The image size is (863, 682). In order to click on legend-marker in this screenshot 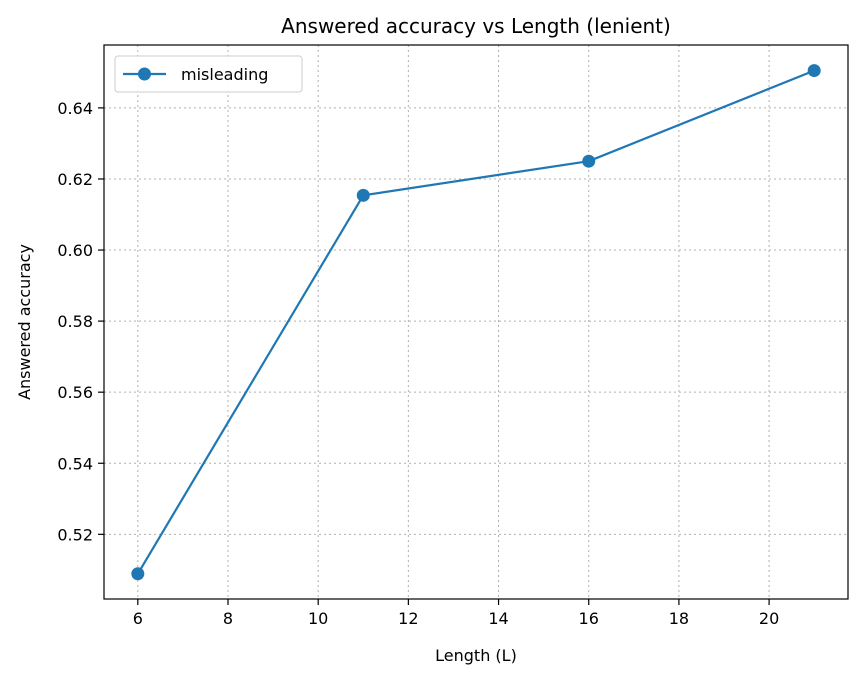, I will do `click(144, 74)`.